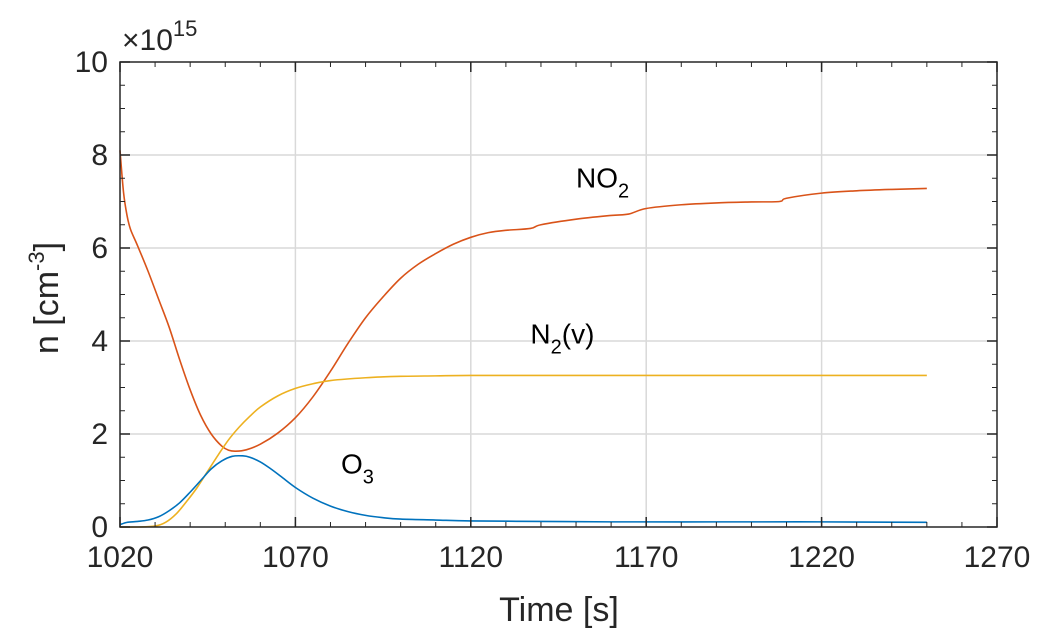 The image size is (1042, 632). What do you see at coordinates (821, 557) in the screenshot?
I see `x-tick-label: 1220` at bounding box center [821, 557].